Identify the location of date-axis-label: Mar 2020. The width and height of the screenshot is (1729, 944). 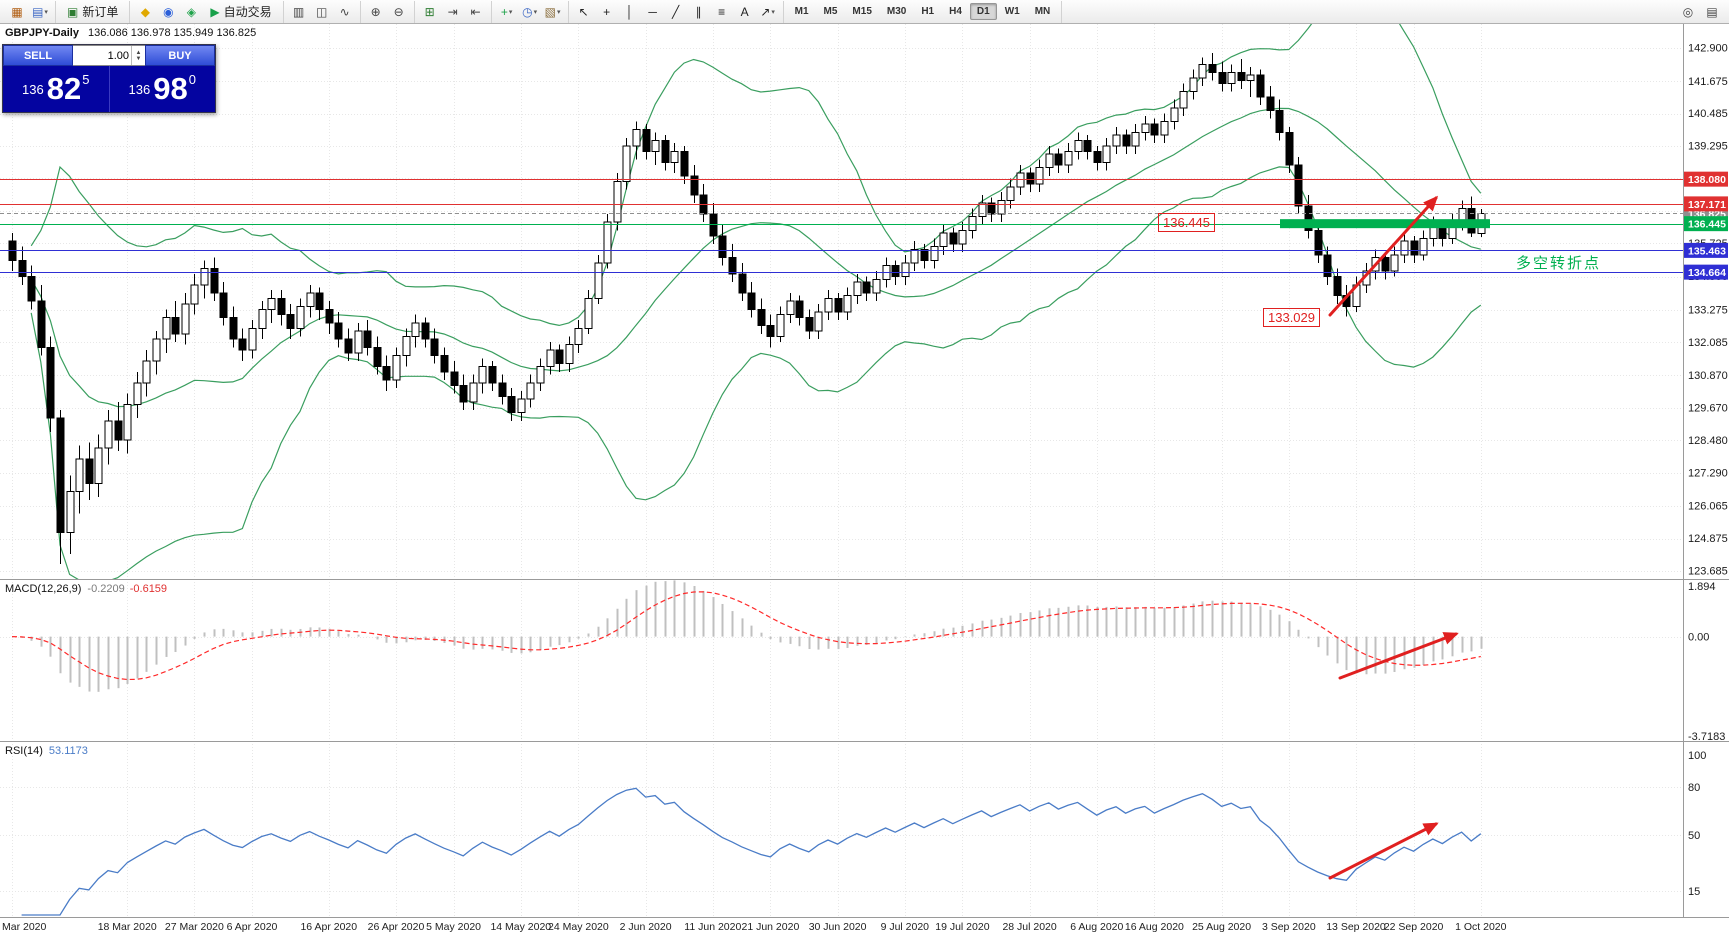
(24, 927).